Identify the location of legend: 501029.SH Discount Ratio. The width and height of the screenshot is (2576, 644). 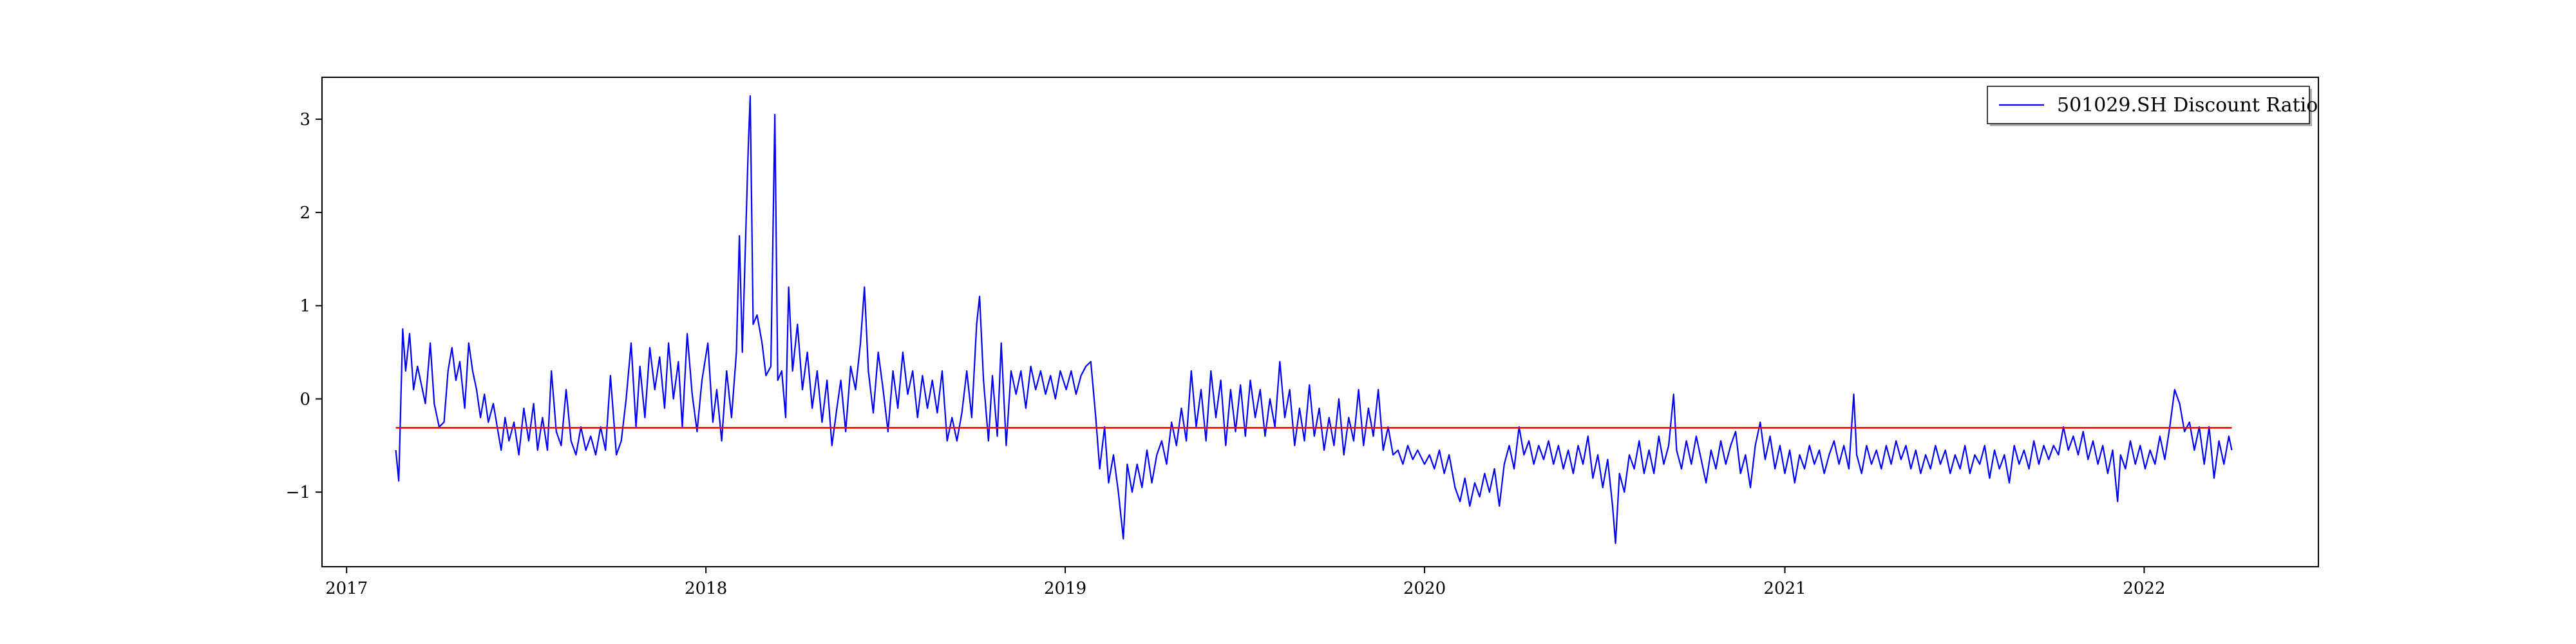
(2152, 106).